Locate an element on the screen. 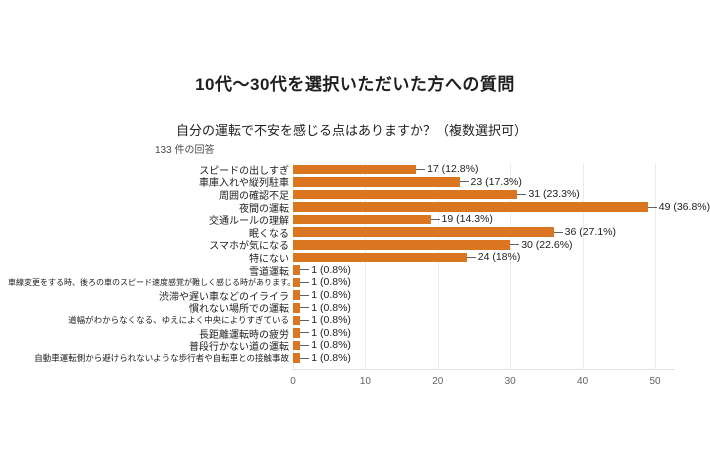  page-title: 10代～30代を選択いただいた方への質問 is located at coordinates (355, 84).